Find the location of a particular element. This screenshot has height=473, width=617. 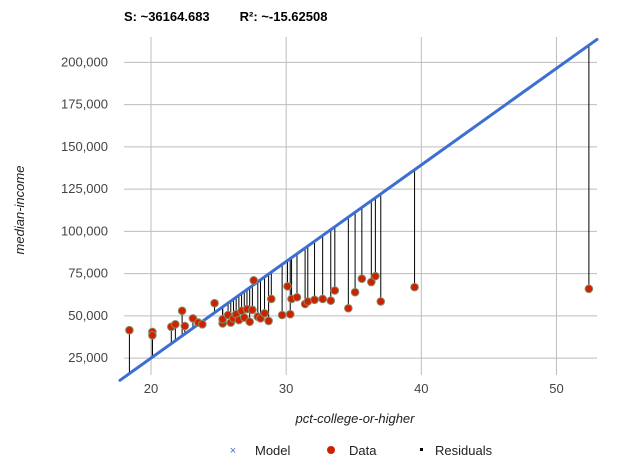

legend-residuals-label: Residuals is located at coordinates (464, 450).